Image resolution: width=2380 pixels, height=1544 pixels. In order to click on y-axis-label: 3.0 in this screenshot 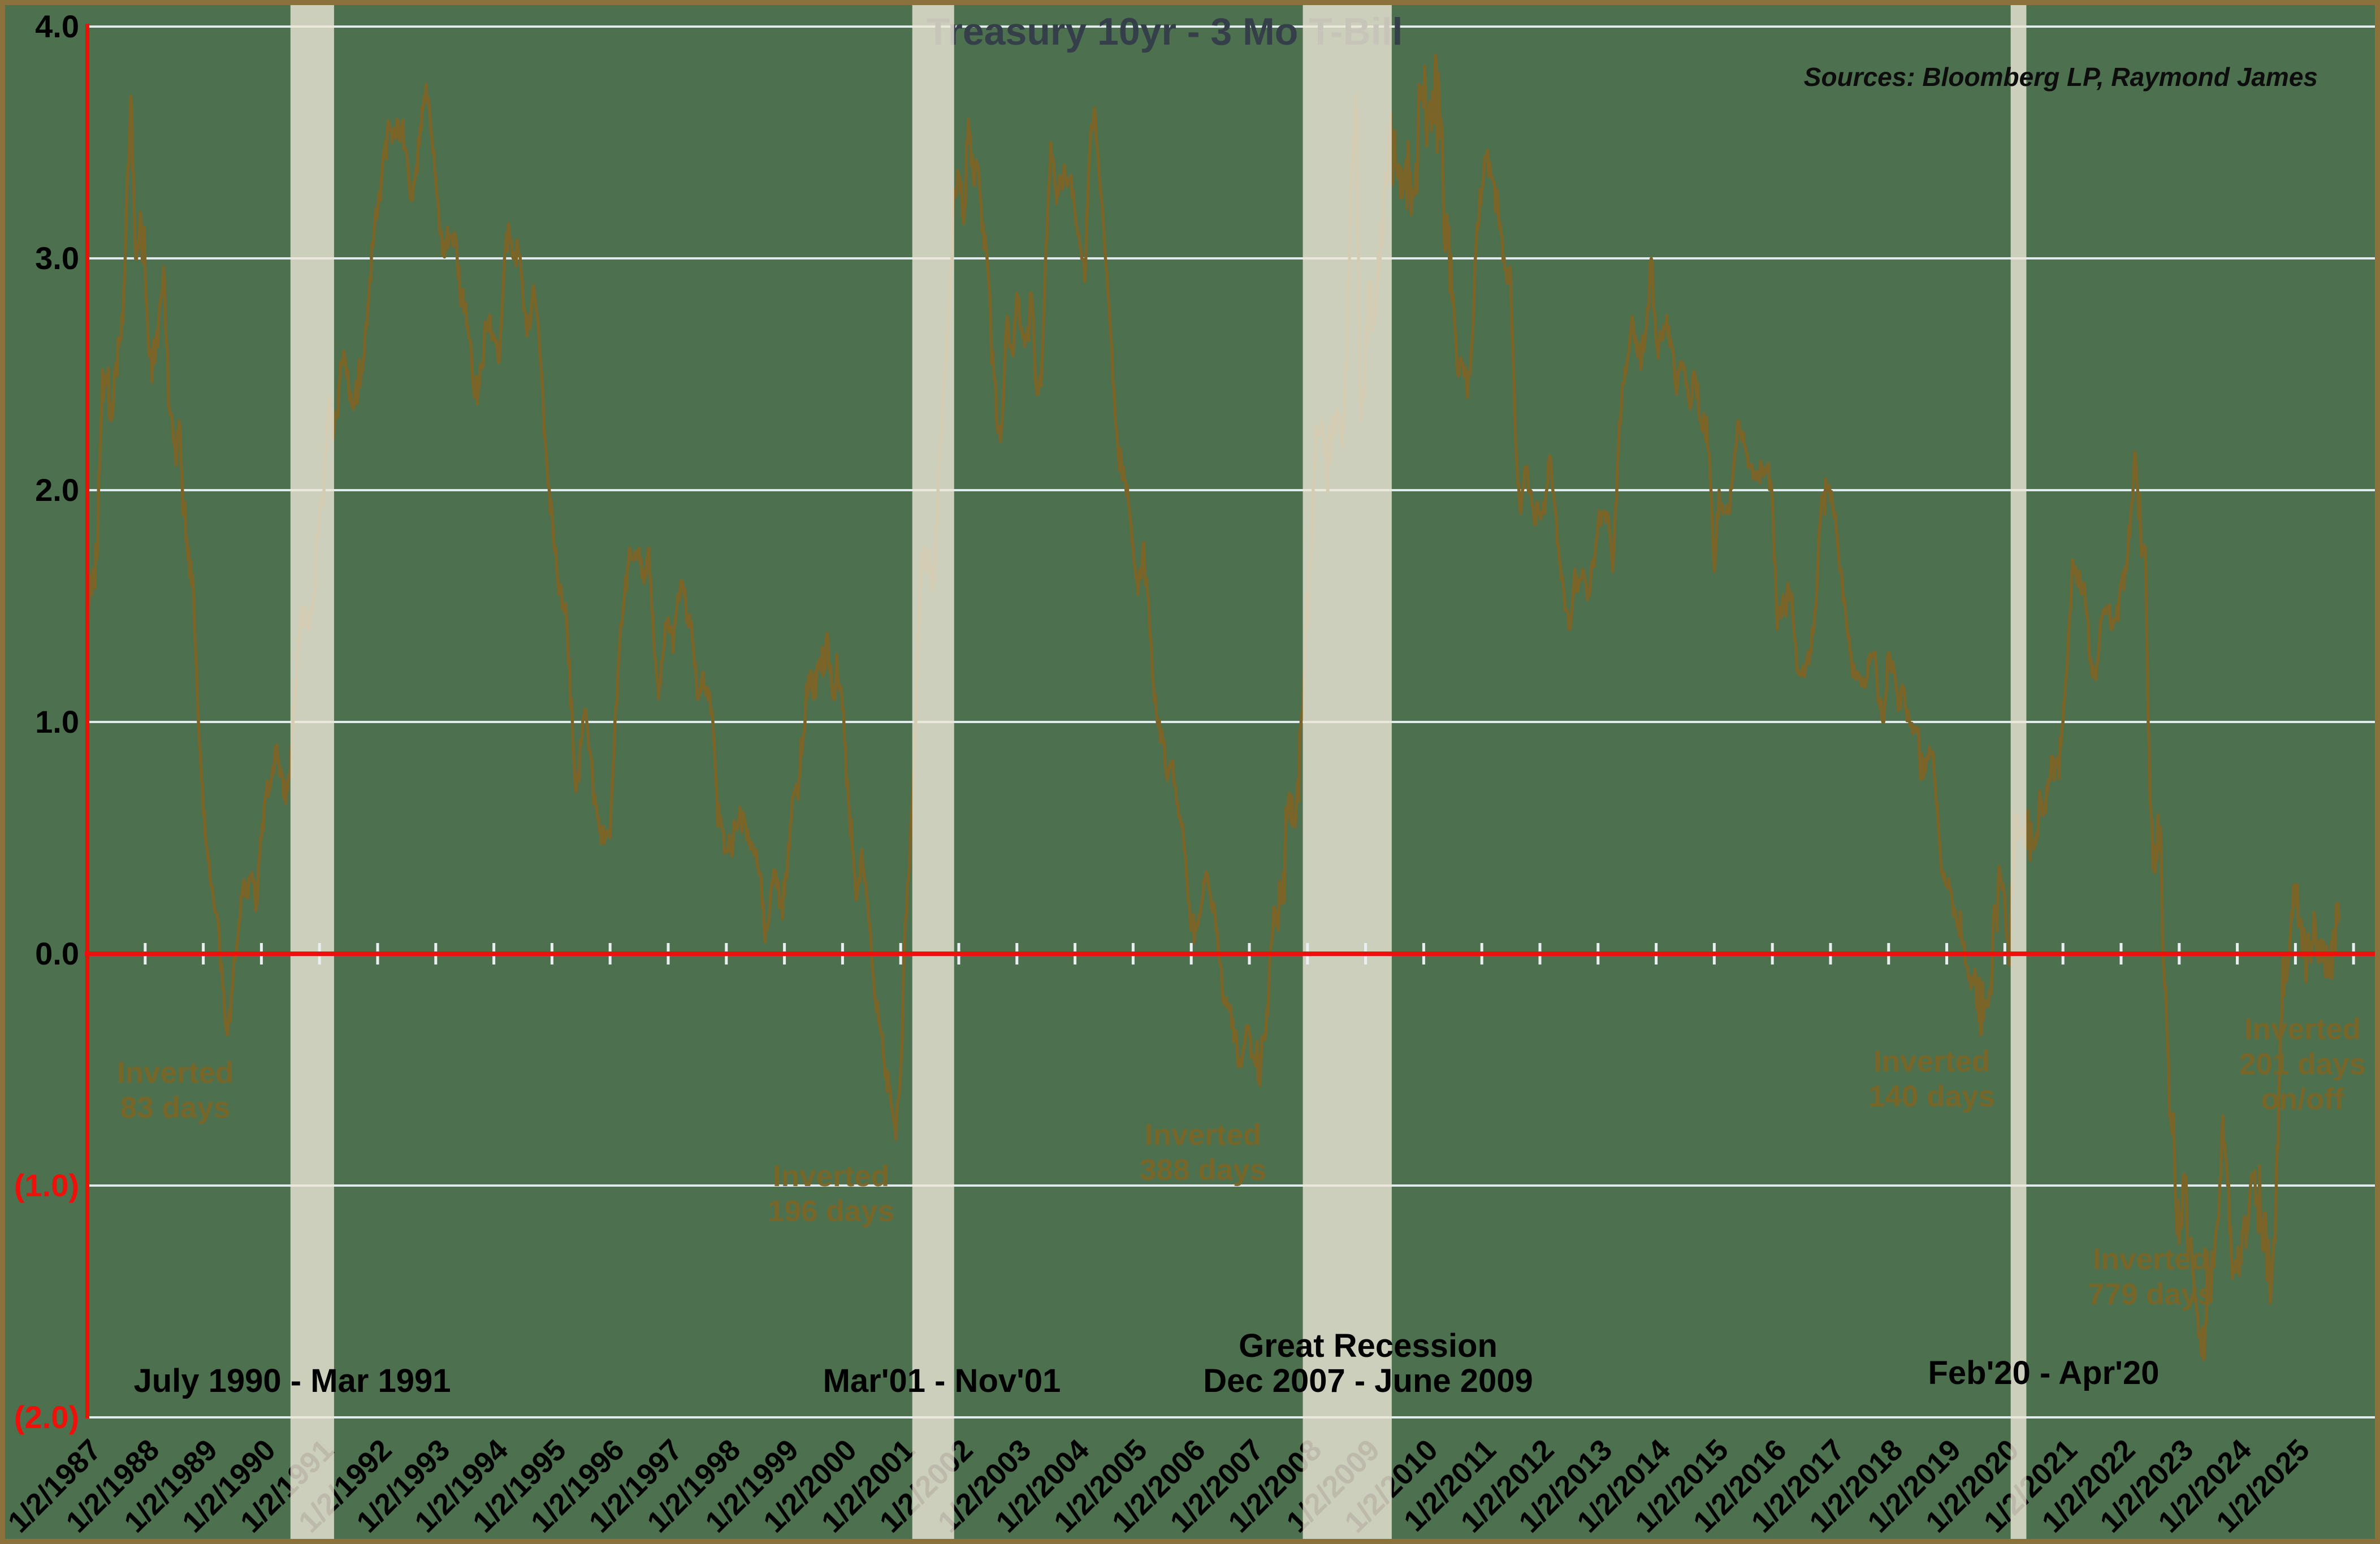, I will do `click(57, 258)`.